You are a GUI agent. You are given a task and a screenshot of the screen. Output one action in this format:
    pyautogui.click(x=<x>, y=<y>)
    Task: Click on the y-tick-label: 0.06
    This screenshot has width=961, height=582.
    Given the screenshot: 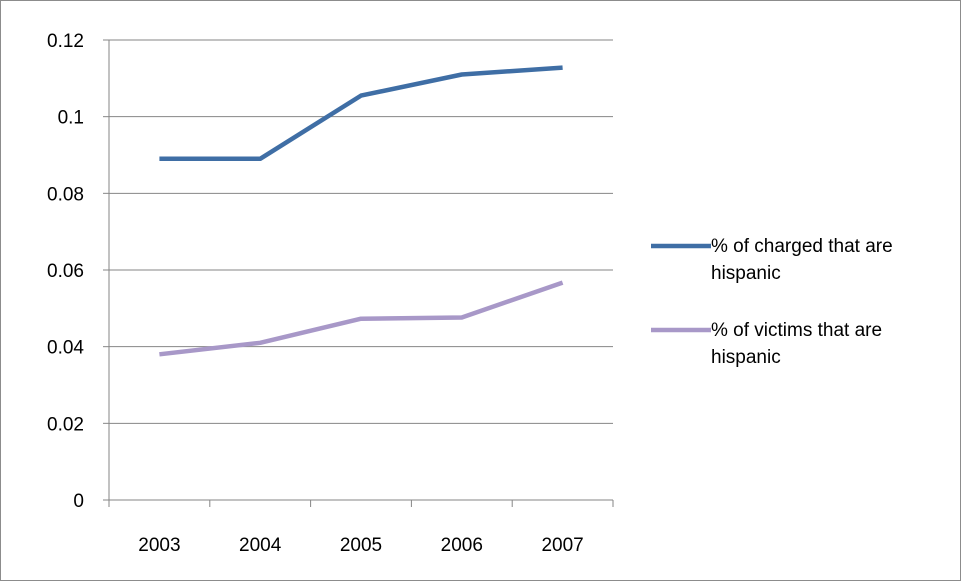 What is the action you would take?
    pyautogui.click(x=65, y=271)
    